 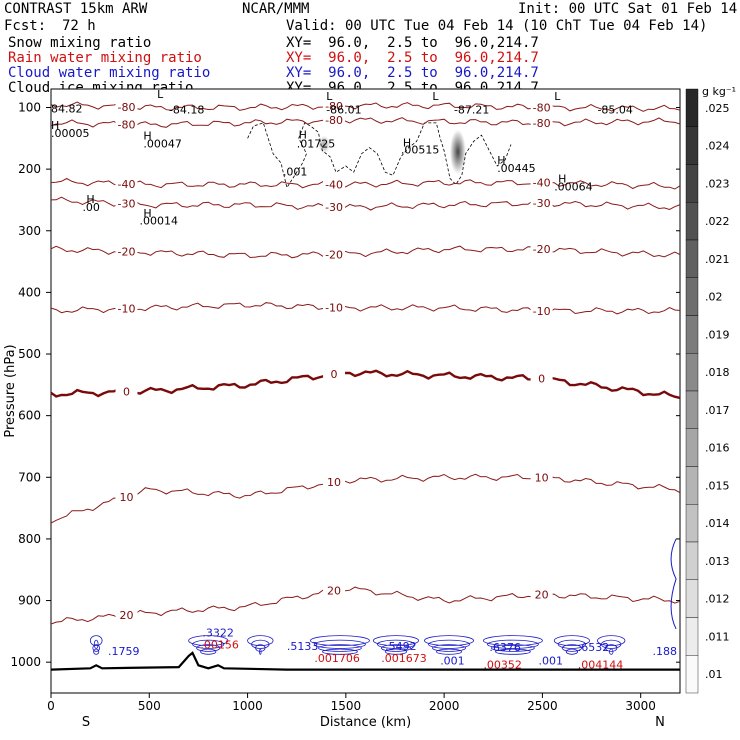 What do you see at coordinates (186, 110) in the screenshot?
I see `value-annotation: -84.18` at bounding box center [186, 110].